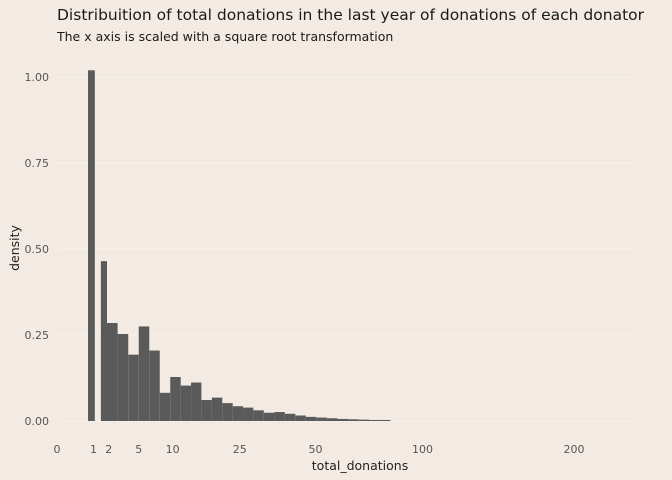  I want to click on x-axis-title: total_donations, so click(360, 465).